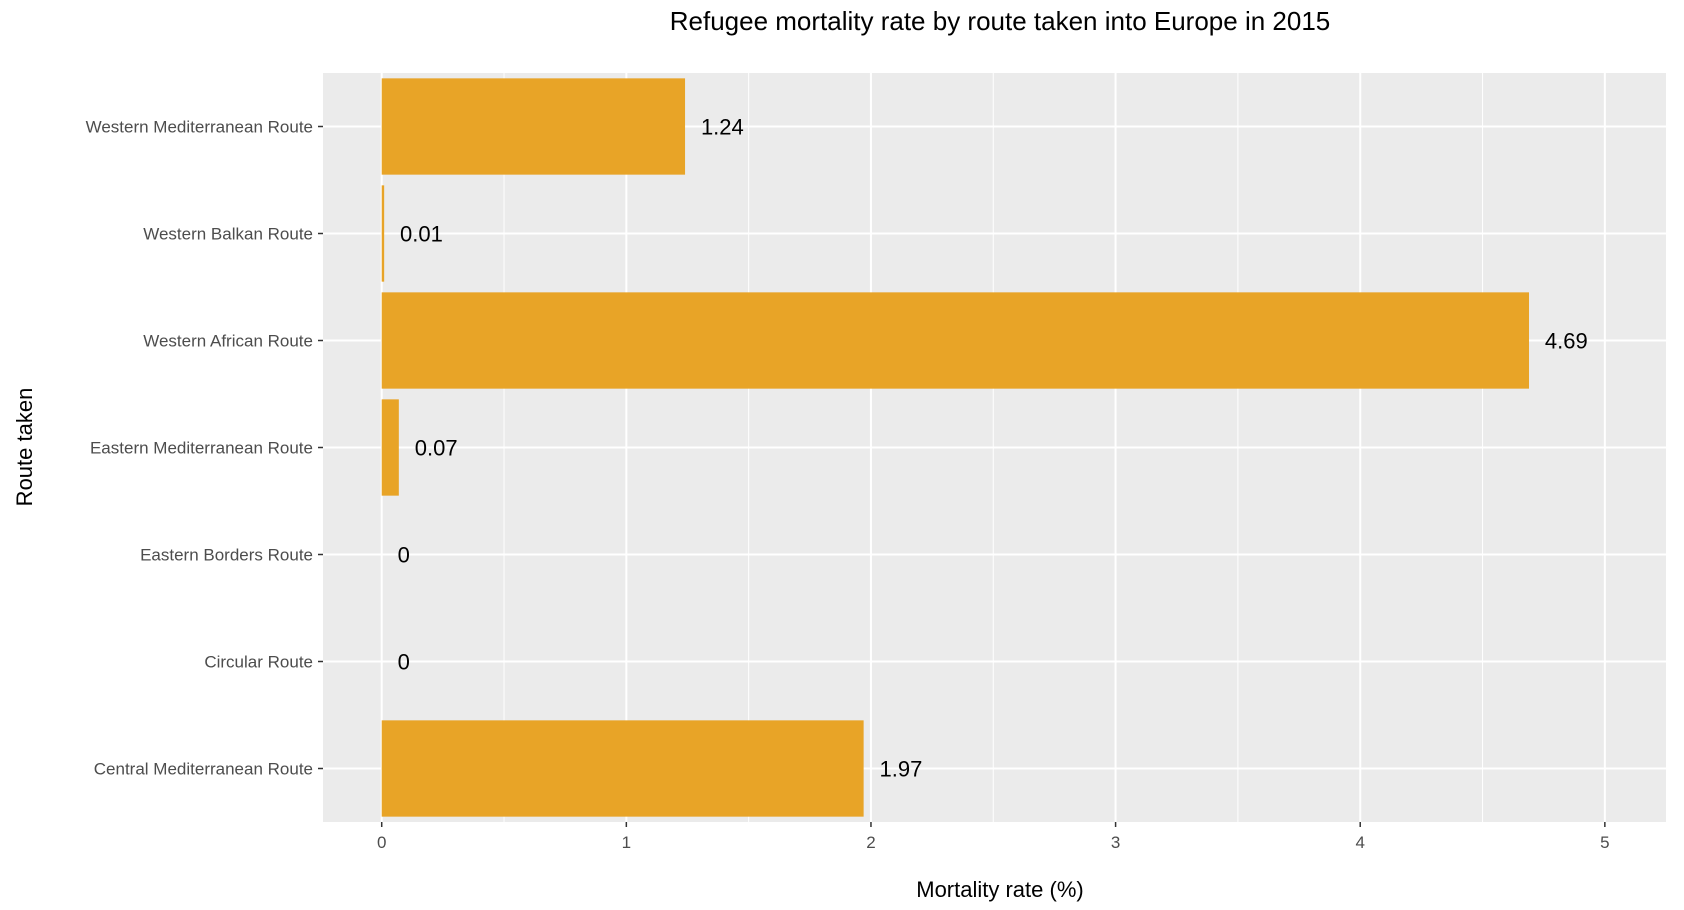 The width and height of the screenshot is (1684, 910). Describe the element at coordinates (203, 769) in the screenshot. I see `y-tick-label: Central Mediterranean Route` at that location.